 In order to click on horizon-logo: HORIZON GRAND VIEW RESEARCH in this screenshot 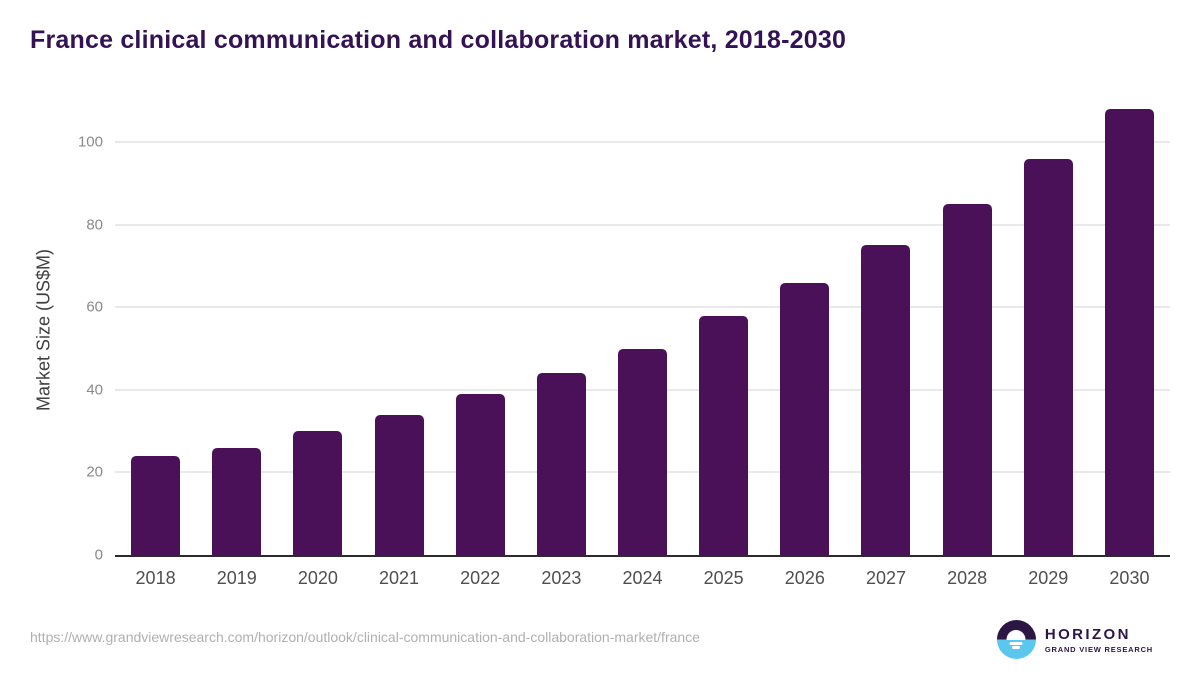, I will do `click(1074, 639)`.